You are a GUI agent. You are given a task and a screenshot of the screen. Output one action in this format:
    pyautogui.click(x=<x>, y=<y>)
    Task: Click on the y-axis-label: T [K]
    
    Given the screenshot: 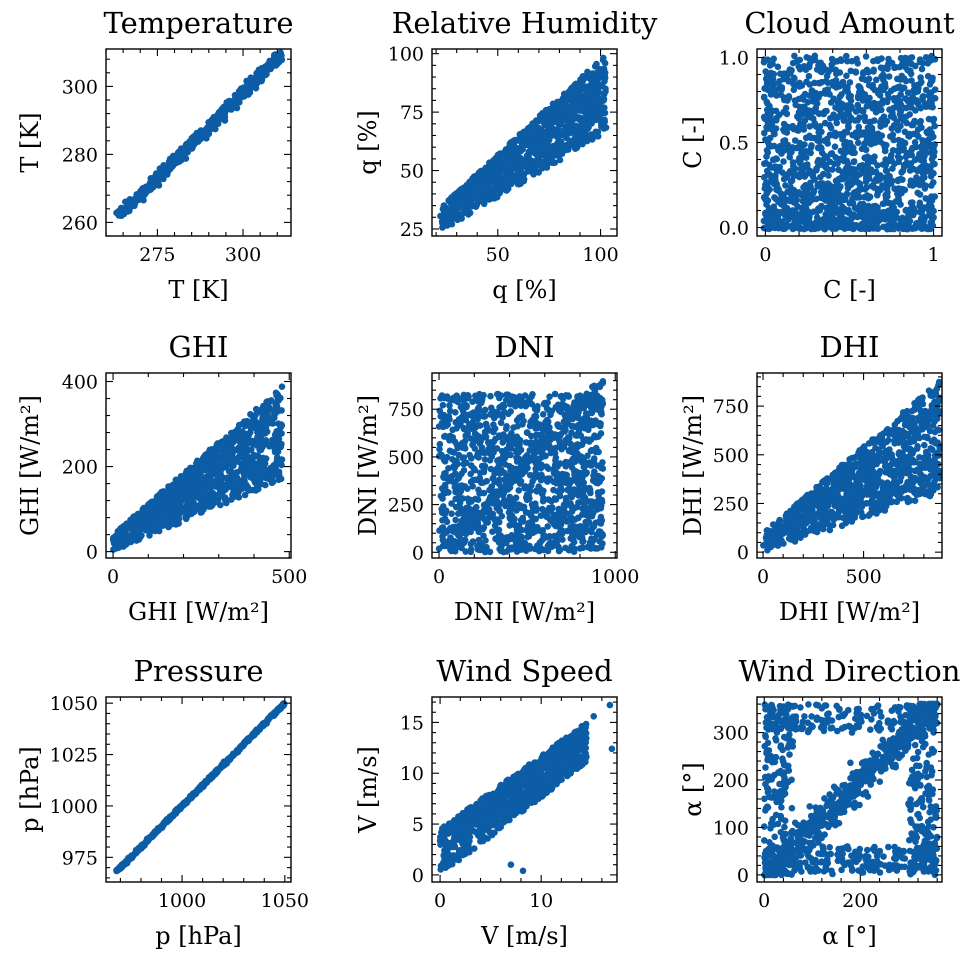 What is the action you would take?
    pyautogui.click(x=30, y=142)
    